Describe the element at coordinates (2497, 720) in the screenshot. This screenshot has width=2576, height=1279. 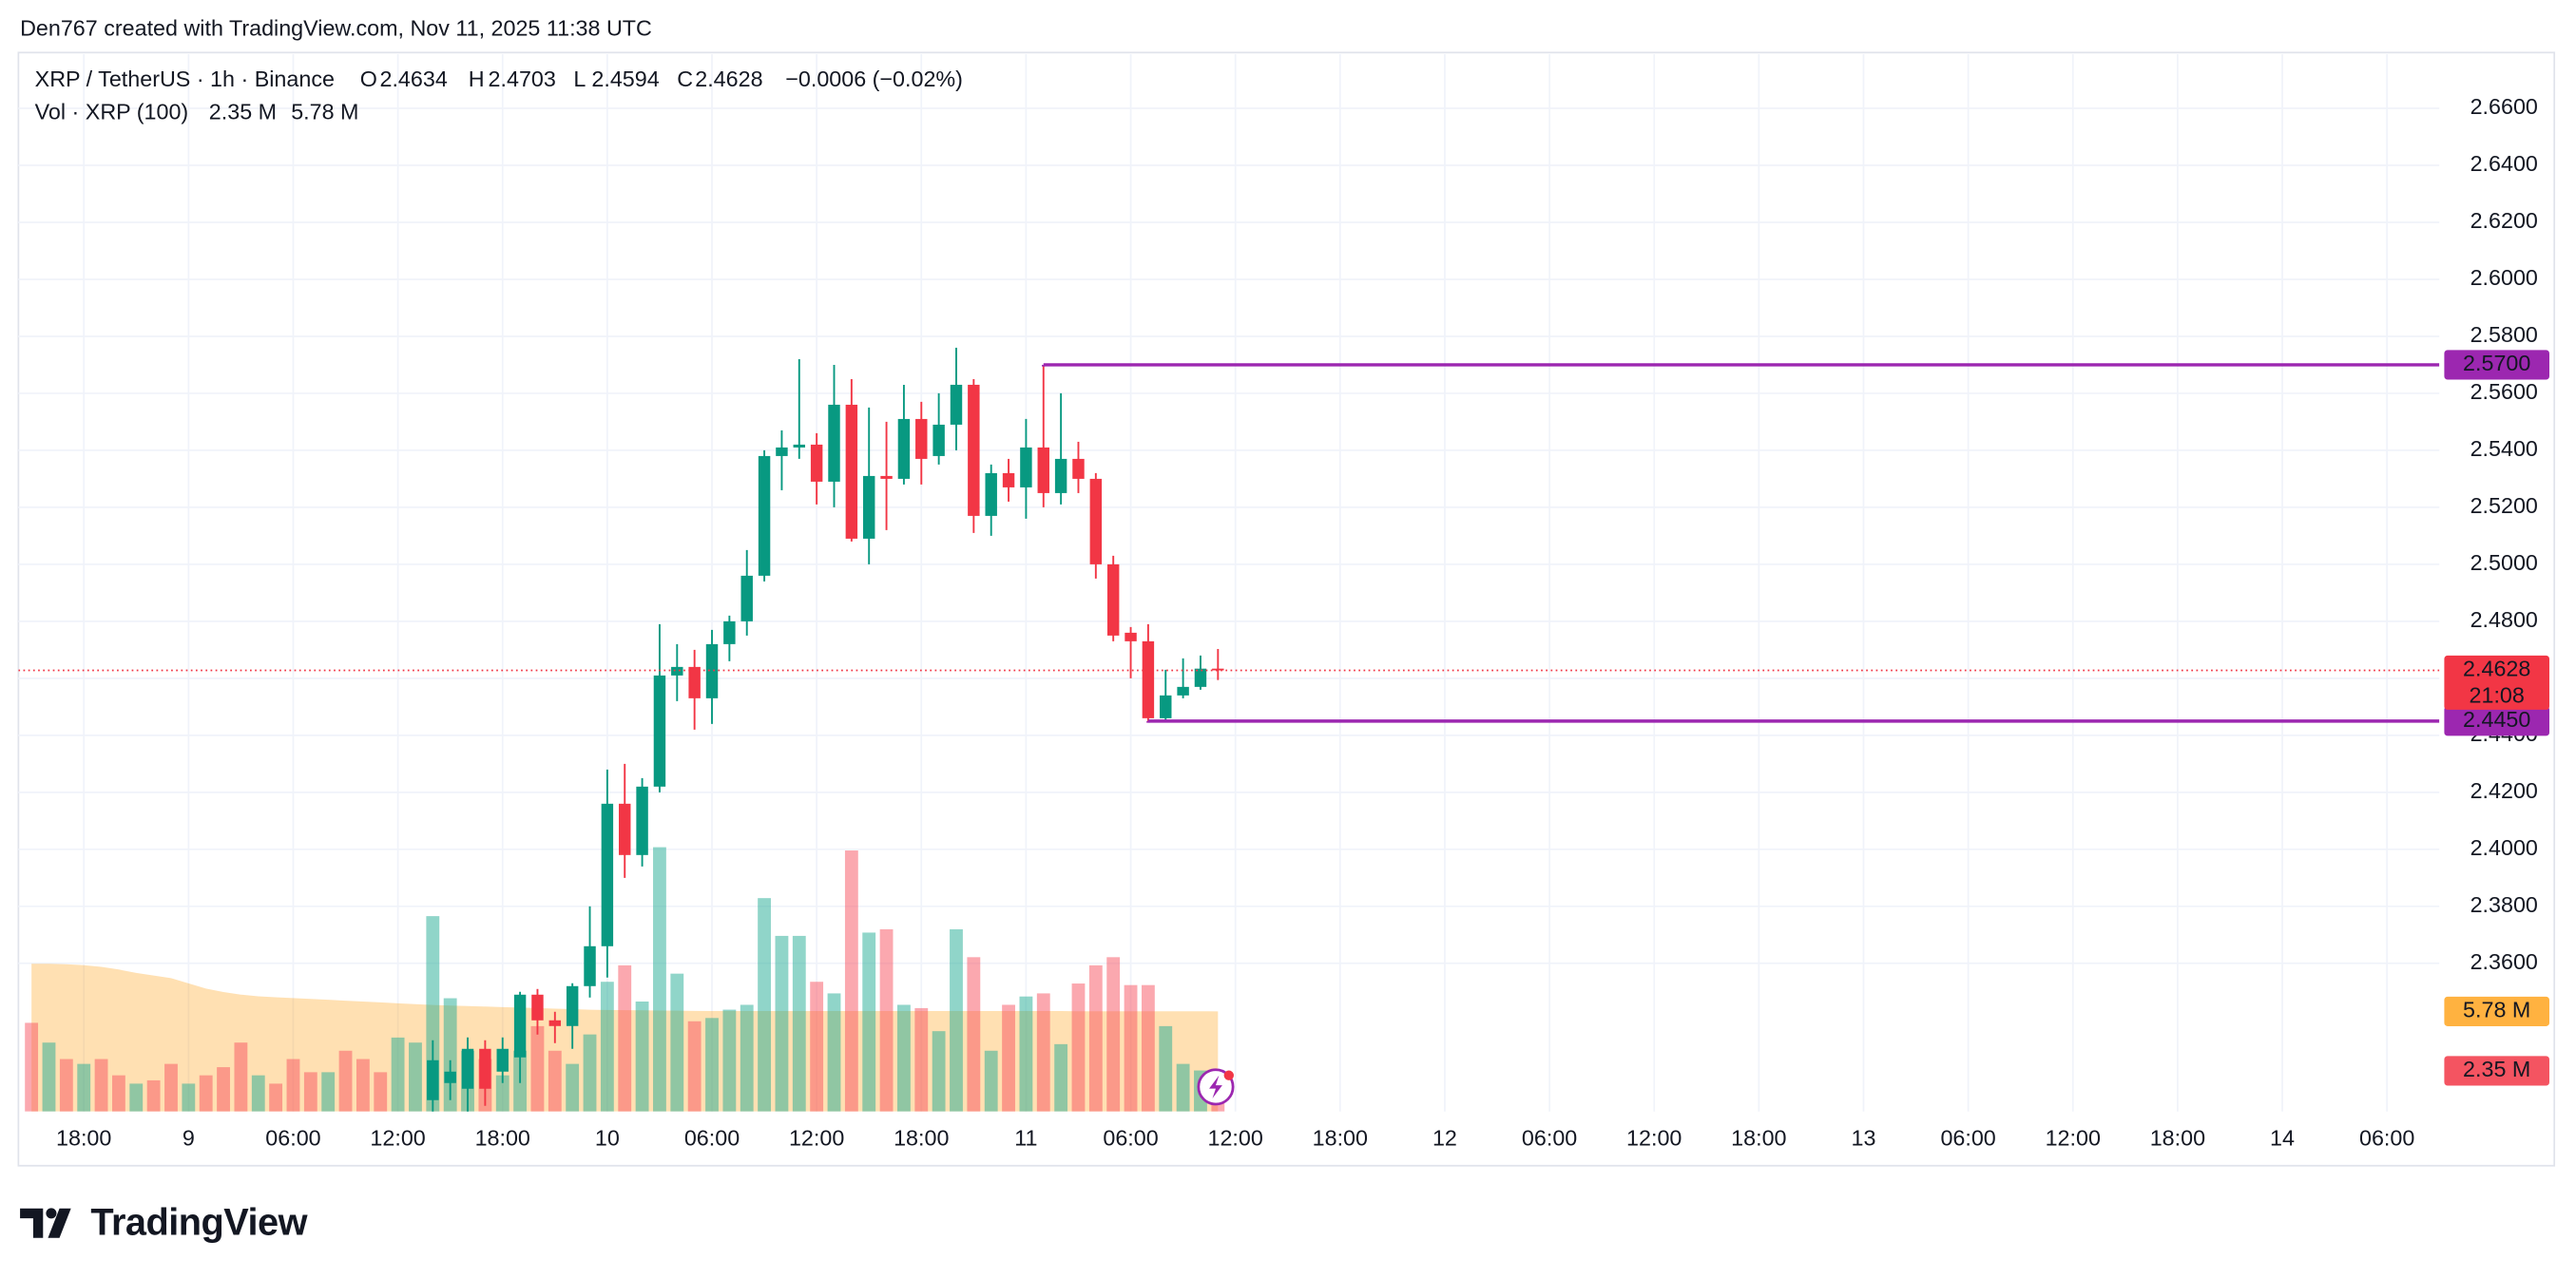
I see `level-label: 2.4450` at that location.